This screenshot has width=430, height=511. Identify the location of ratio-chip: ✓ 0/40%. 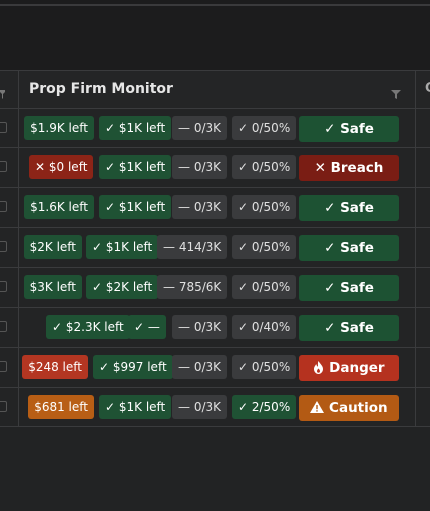
(264, 327).